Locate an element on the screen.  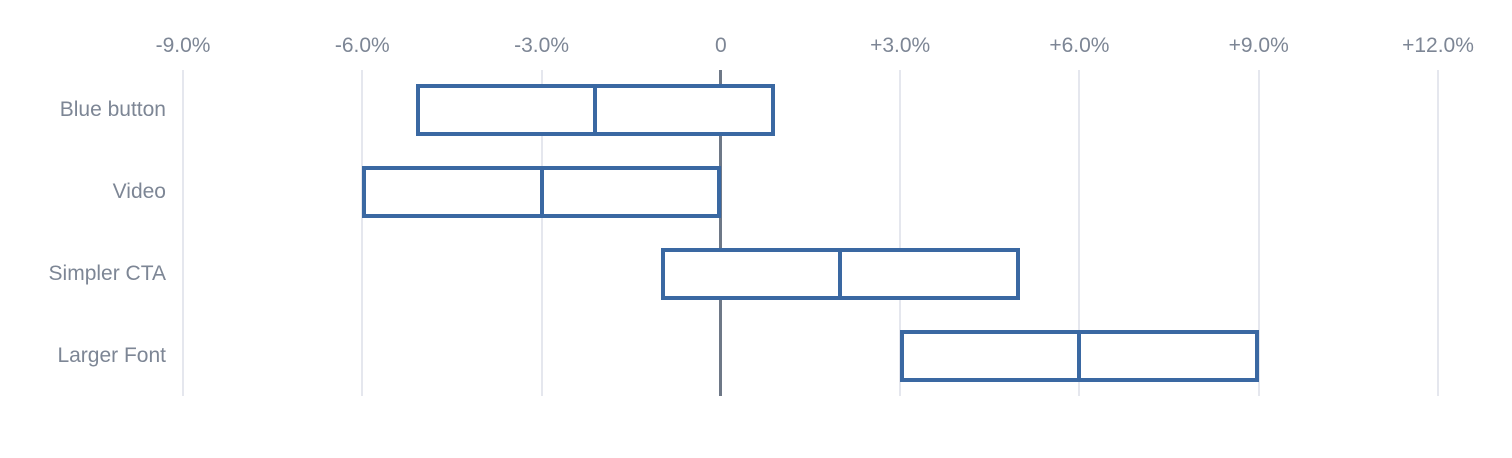
x-tick-label: 0 is located at coordinates (721, 45).